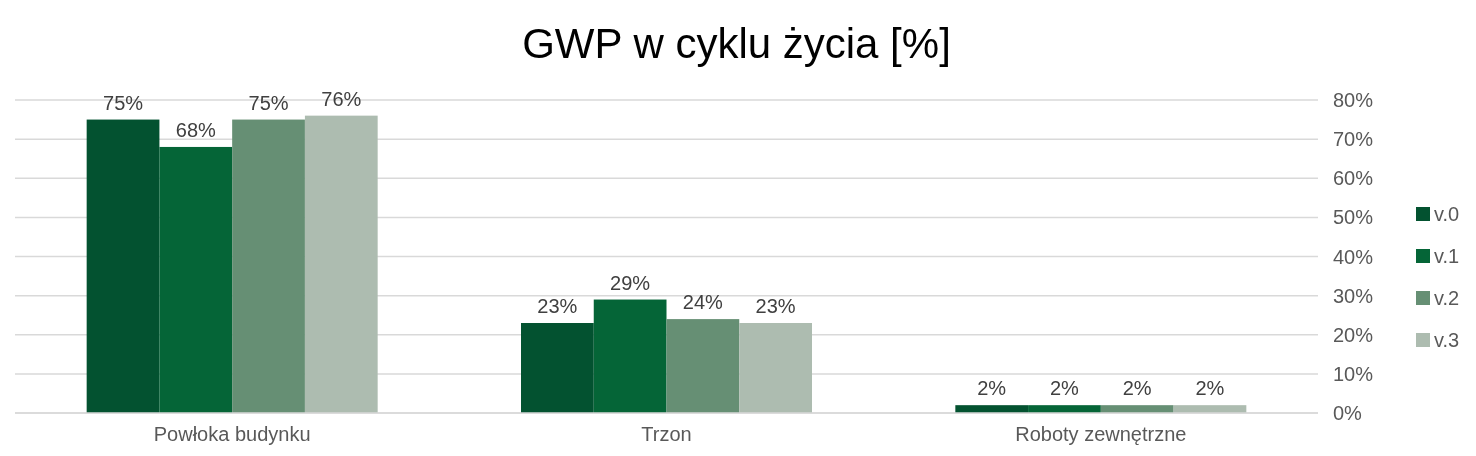 This screenshot has width=1476, height=456. What do you see at coordinates (1101, 434) in the screenshot?
I see `x-tick-label: Roboty zewnętrzne` at bounding box center [1101, 434].